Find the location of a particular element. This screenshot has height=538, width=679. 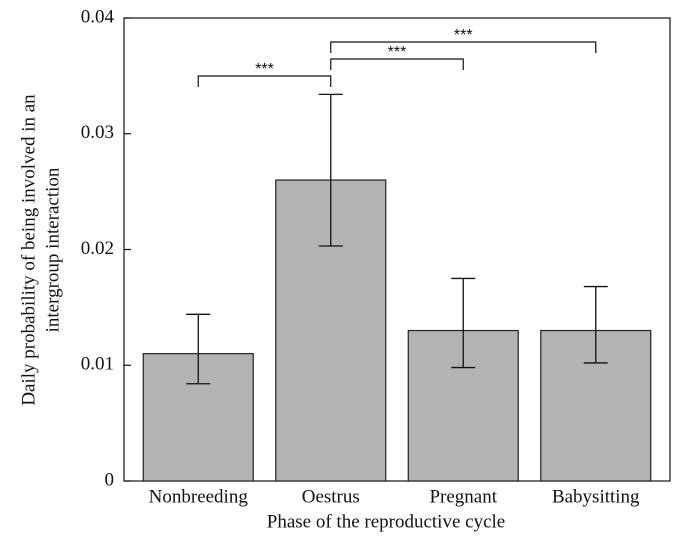

x-tick-label: Nonbreeding is located at coordinates (199, 496).